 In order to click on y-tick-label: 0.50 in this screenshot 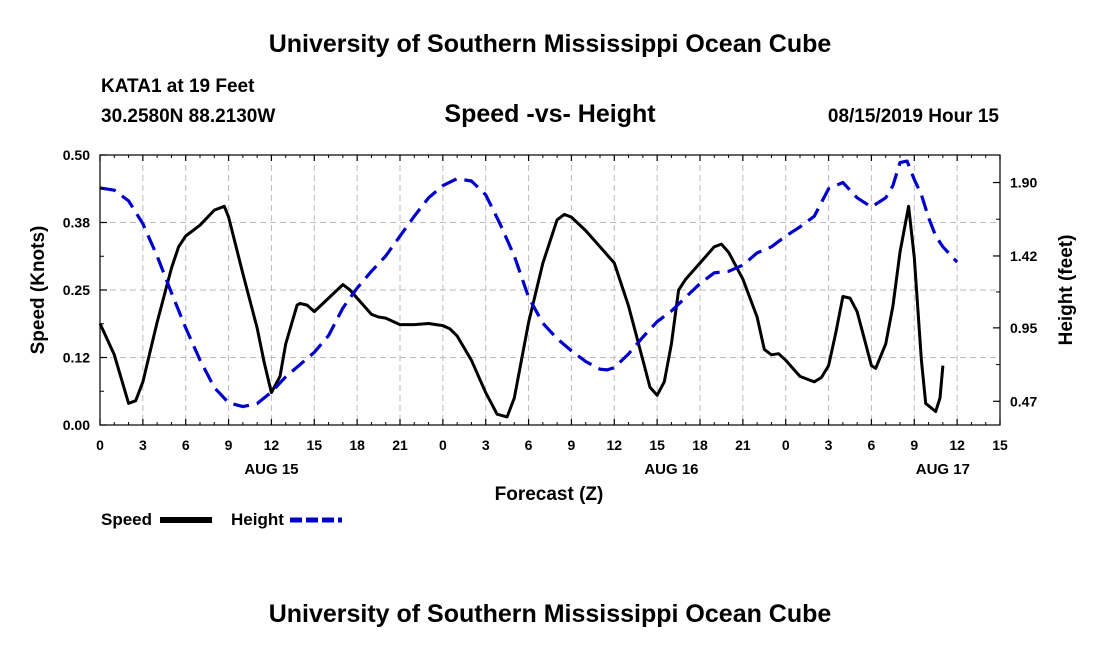, I will do `click(76, 155)`.